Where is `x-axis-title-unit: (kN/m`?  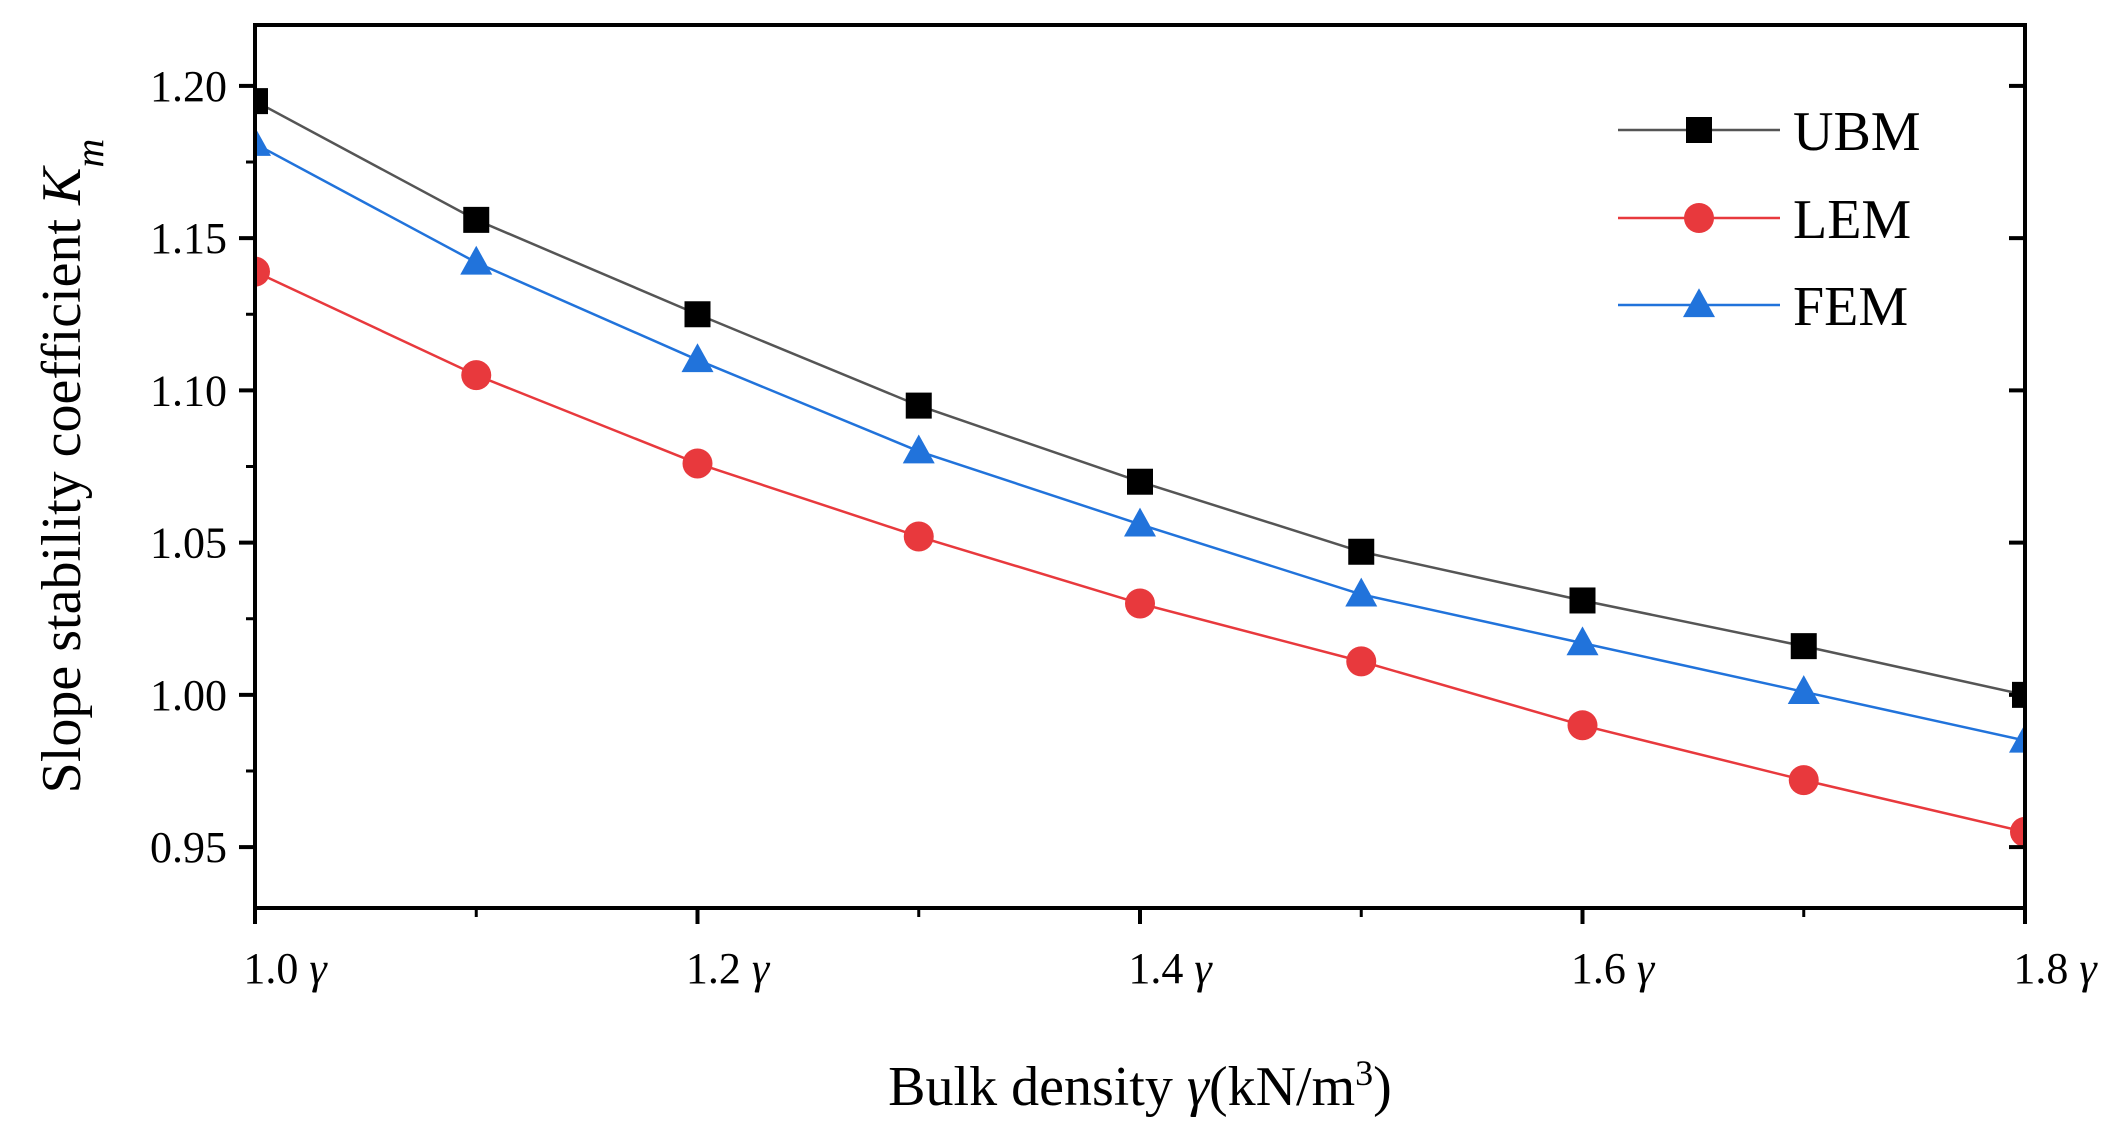
x-axis-title-unit: (kN/m is located at coordinates (1282, 1087).